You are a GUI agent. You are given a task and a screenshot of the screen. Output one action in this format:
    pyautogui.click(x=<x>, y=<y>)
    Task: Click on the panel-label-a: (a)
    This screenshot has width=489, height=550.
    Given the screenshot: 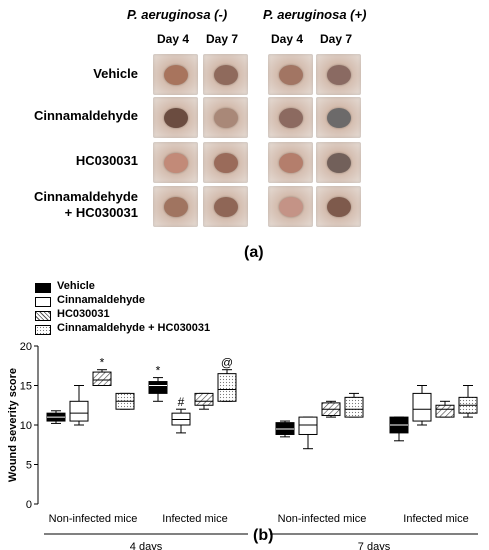 What is the action you would take?
    pyautogui.click(x=254, y=252)
    